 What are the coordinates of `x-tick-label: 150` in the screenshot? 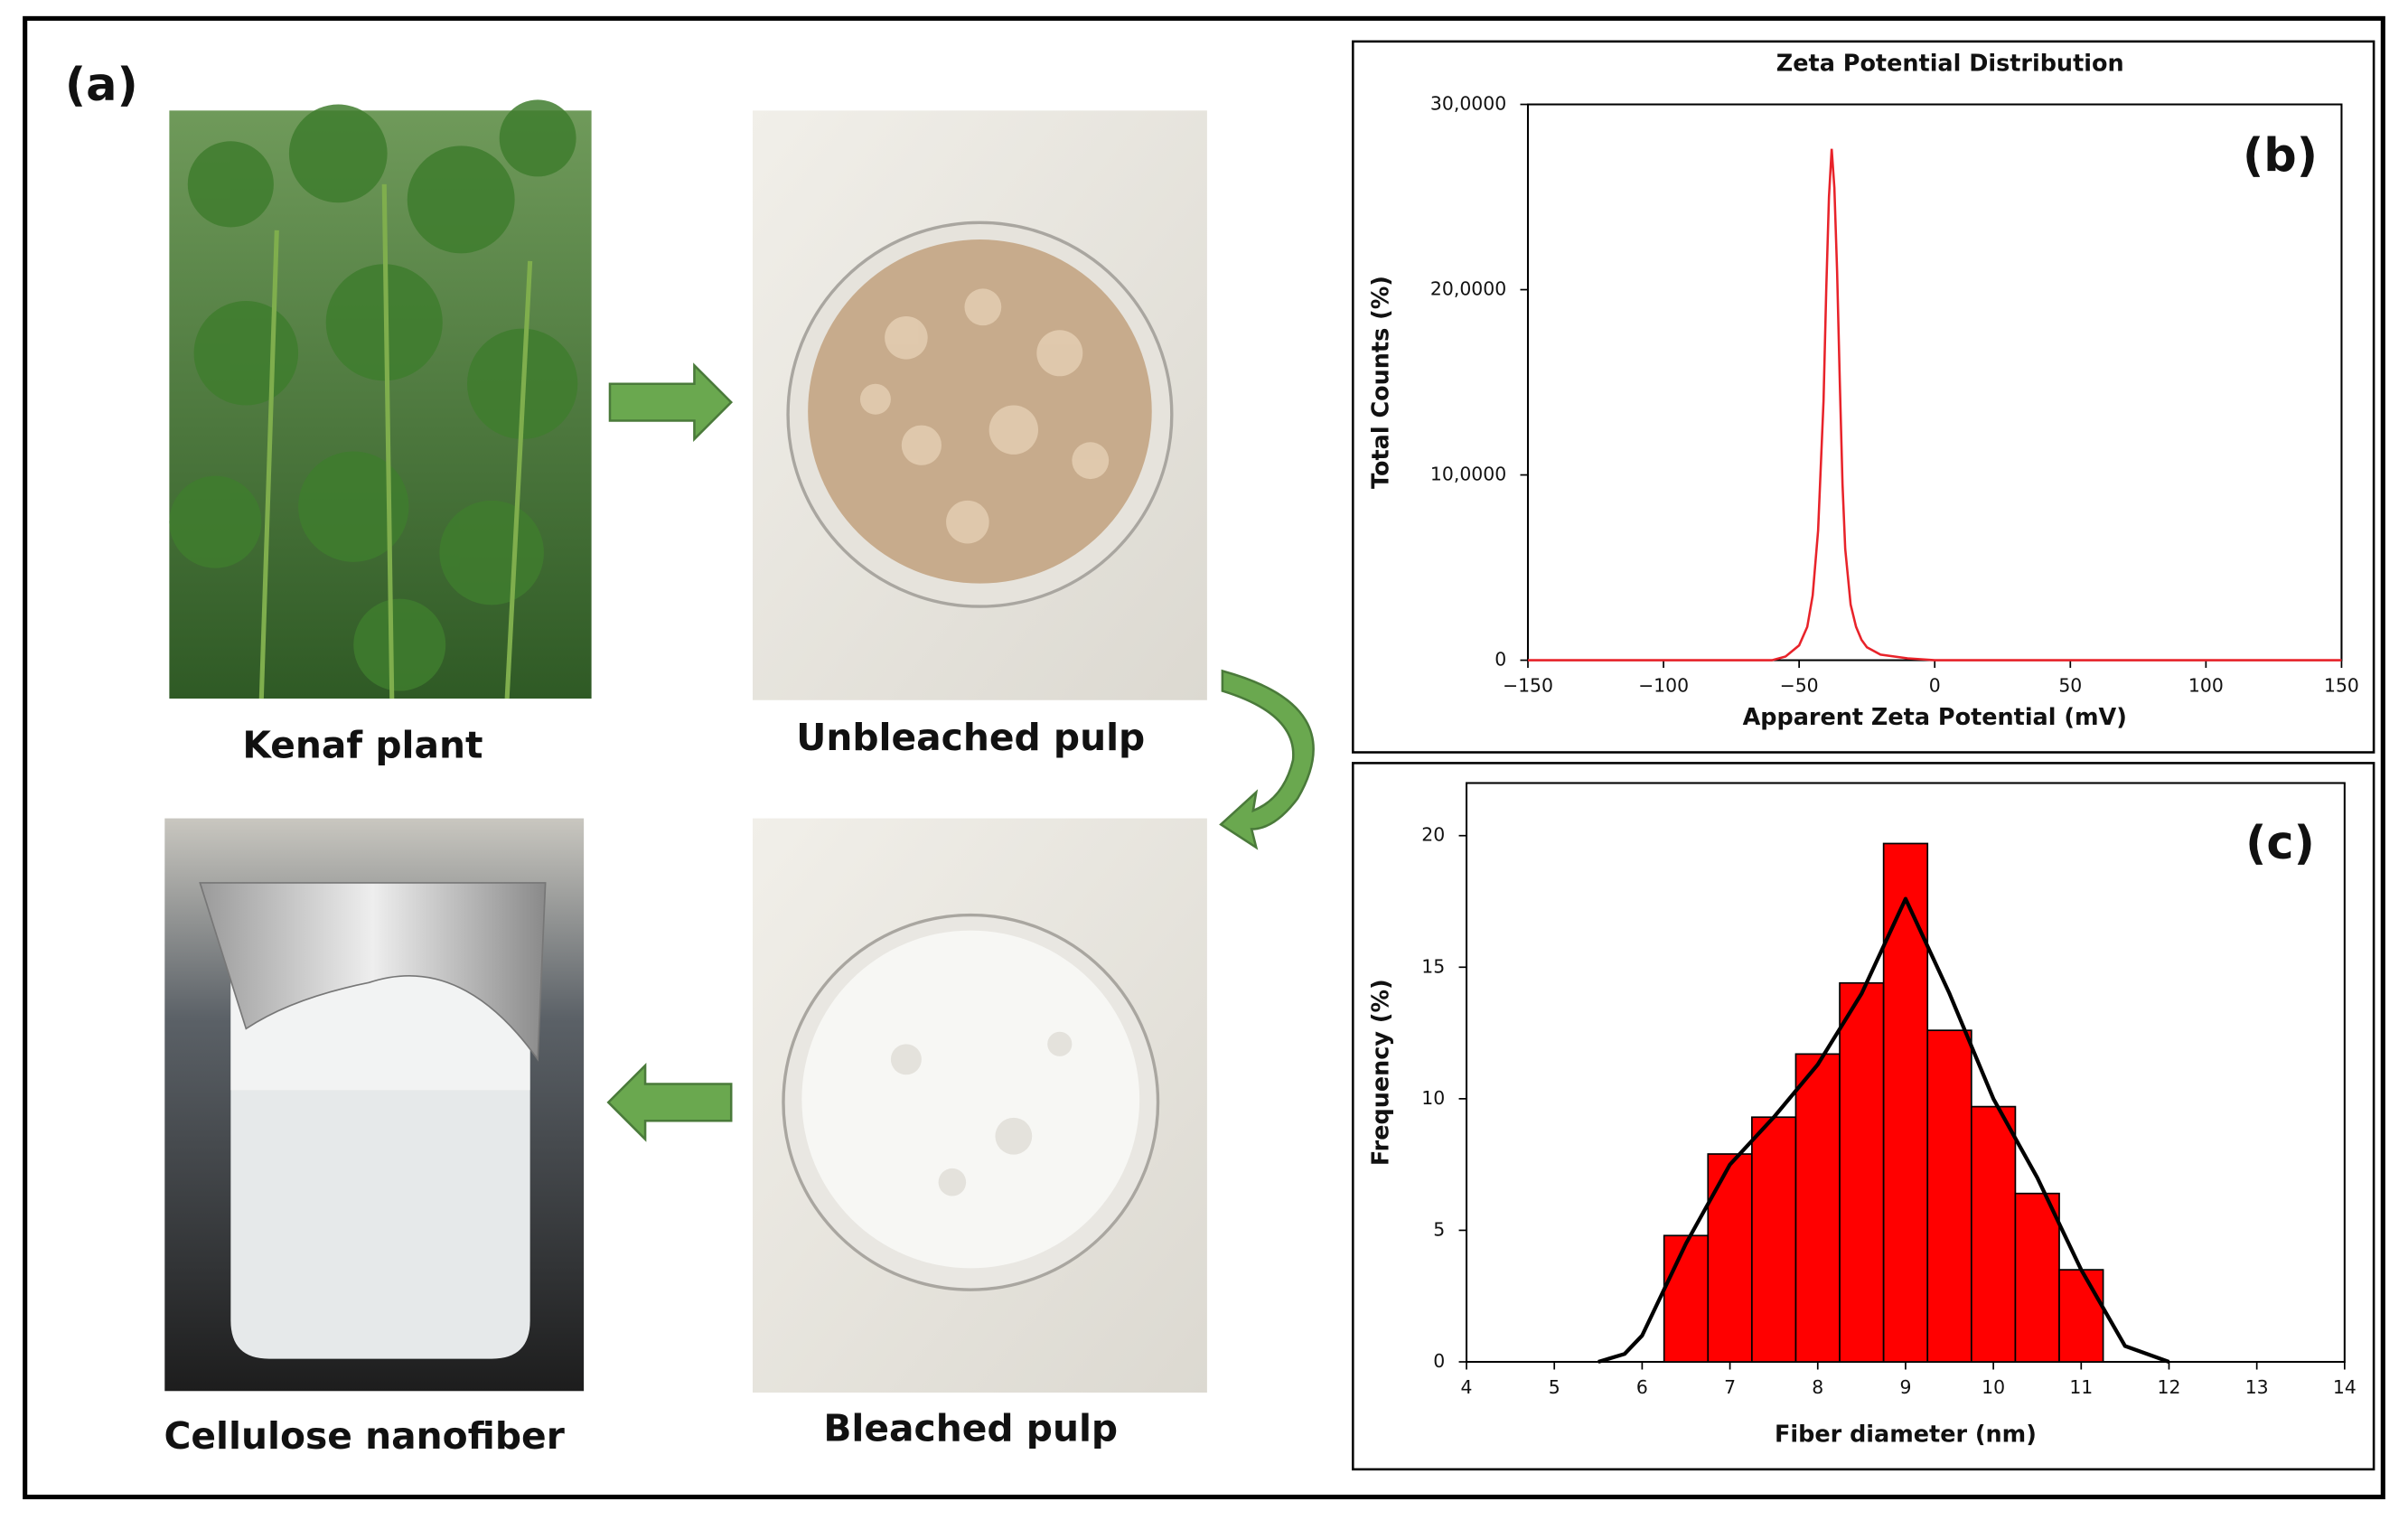 It's located at (2341, 685).